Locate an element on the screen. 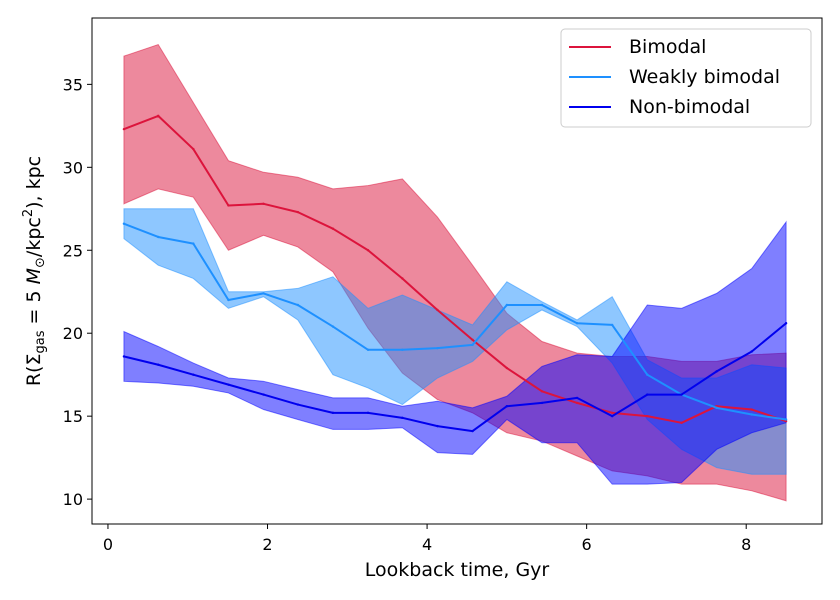 This screenshot has width=840, height=600. legend-box is located at coordinates (686, 78).